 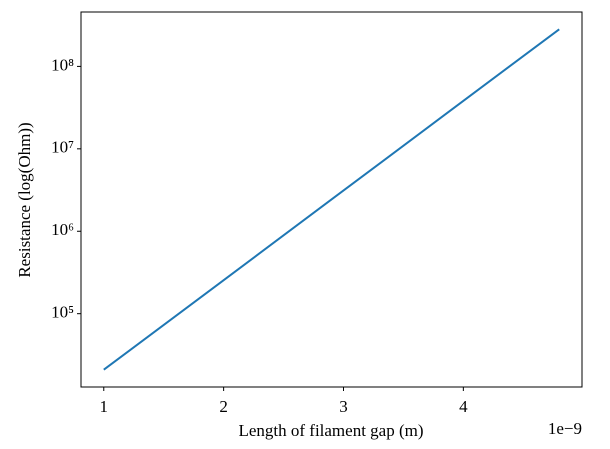 What do you see at coordinates (62, 147) in the screenshot?
I see `y-tick-label: 10⁷` at bounding box center [62, 147].